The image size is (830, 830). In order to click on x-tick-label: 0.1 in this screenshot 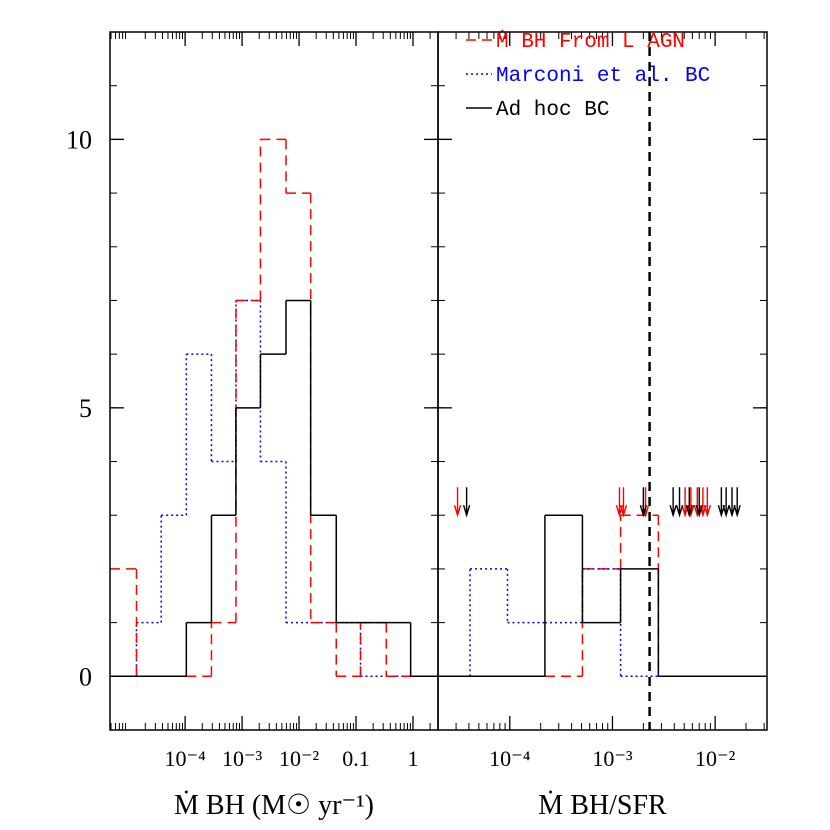, I will do `click(356, 758)`.